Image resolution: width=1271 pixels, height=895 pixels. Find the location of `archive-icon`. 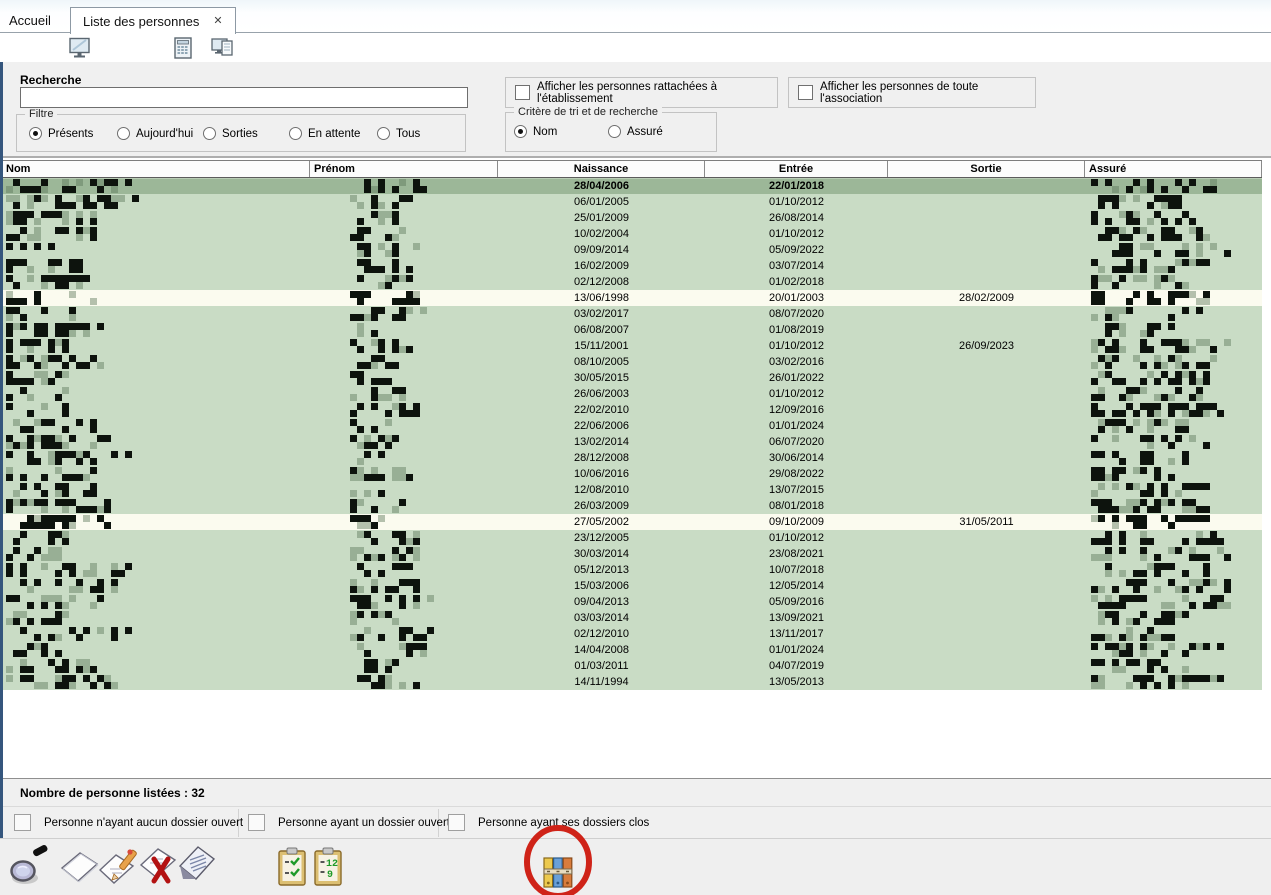

archive-icon is located at coordinates (558, 873).